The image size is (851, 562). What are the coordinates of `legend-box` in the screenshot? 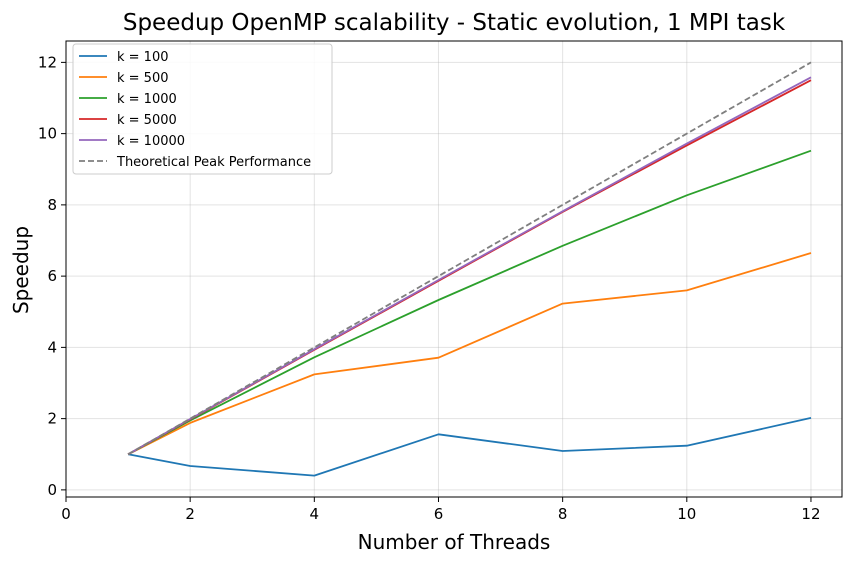 It's located at (202, 109).